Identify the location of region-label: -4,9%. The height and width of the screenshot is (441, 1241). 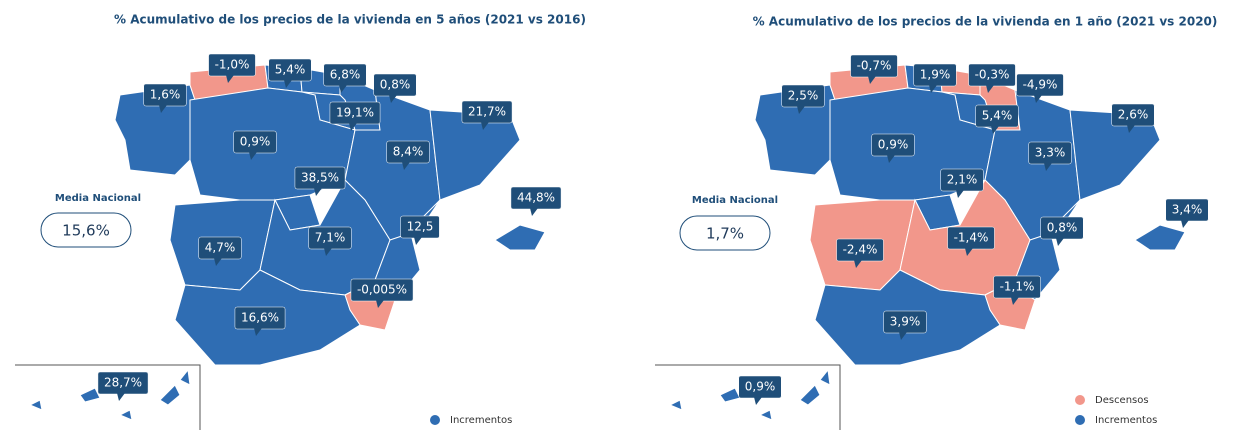
(1040, 85).